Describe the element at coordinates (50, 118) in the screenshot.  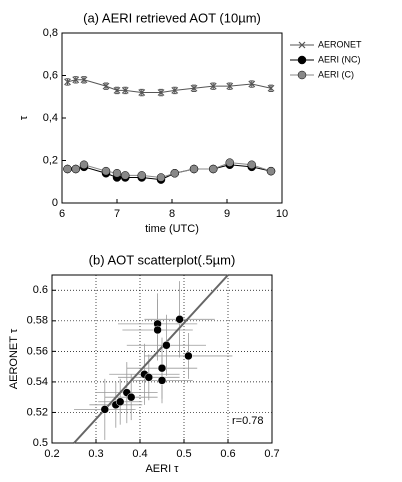
I see `y-tick-label: 0,4` at that location.